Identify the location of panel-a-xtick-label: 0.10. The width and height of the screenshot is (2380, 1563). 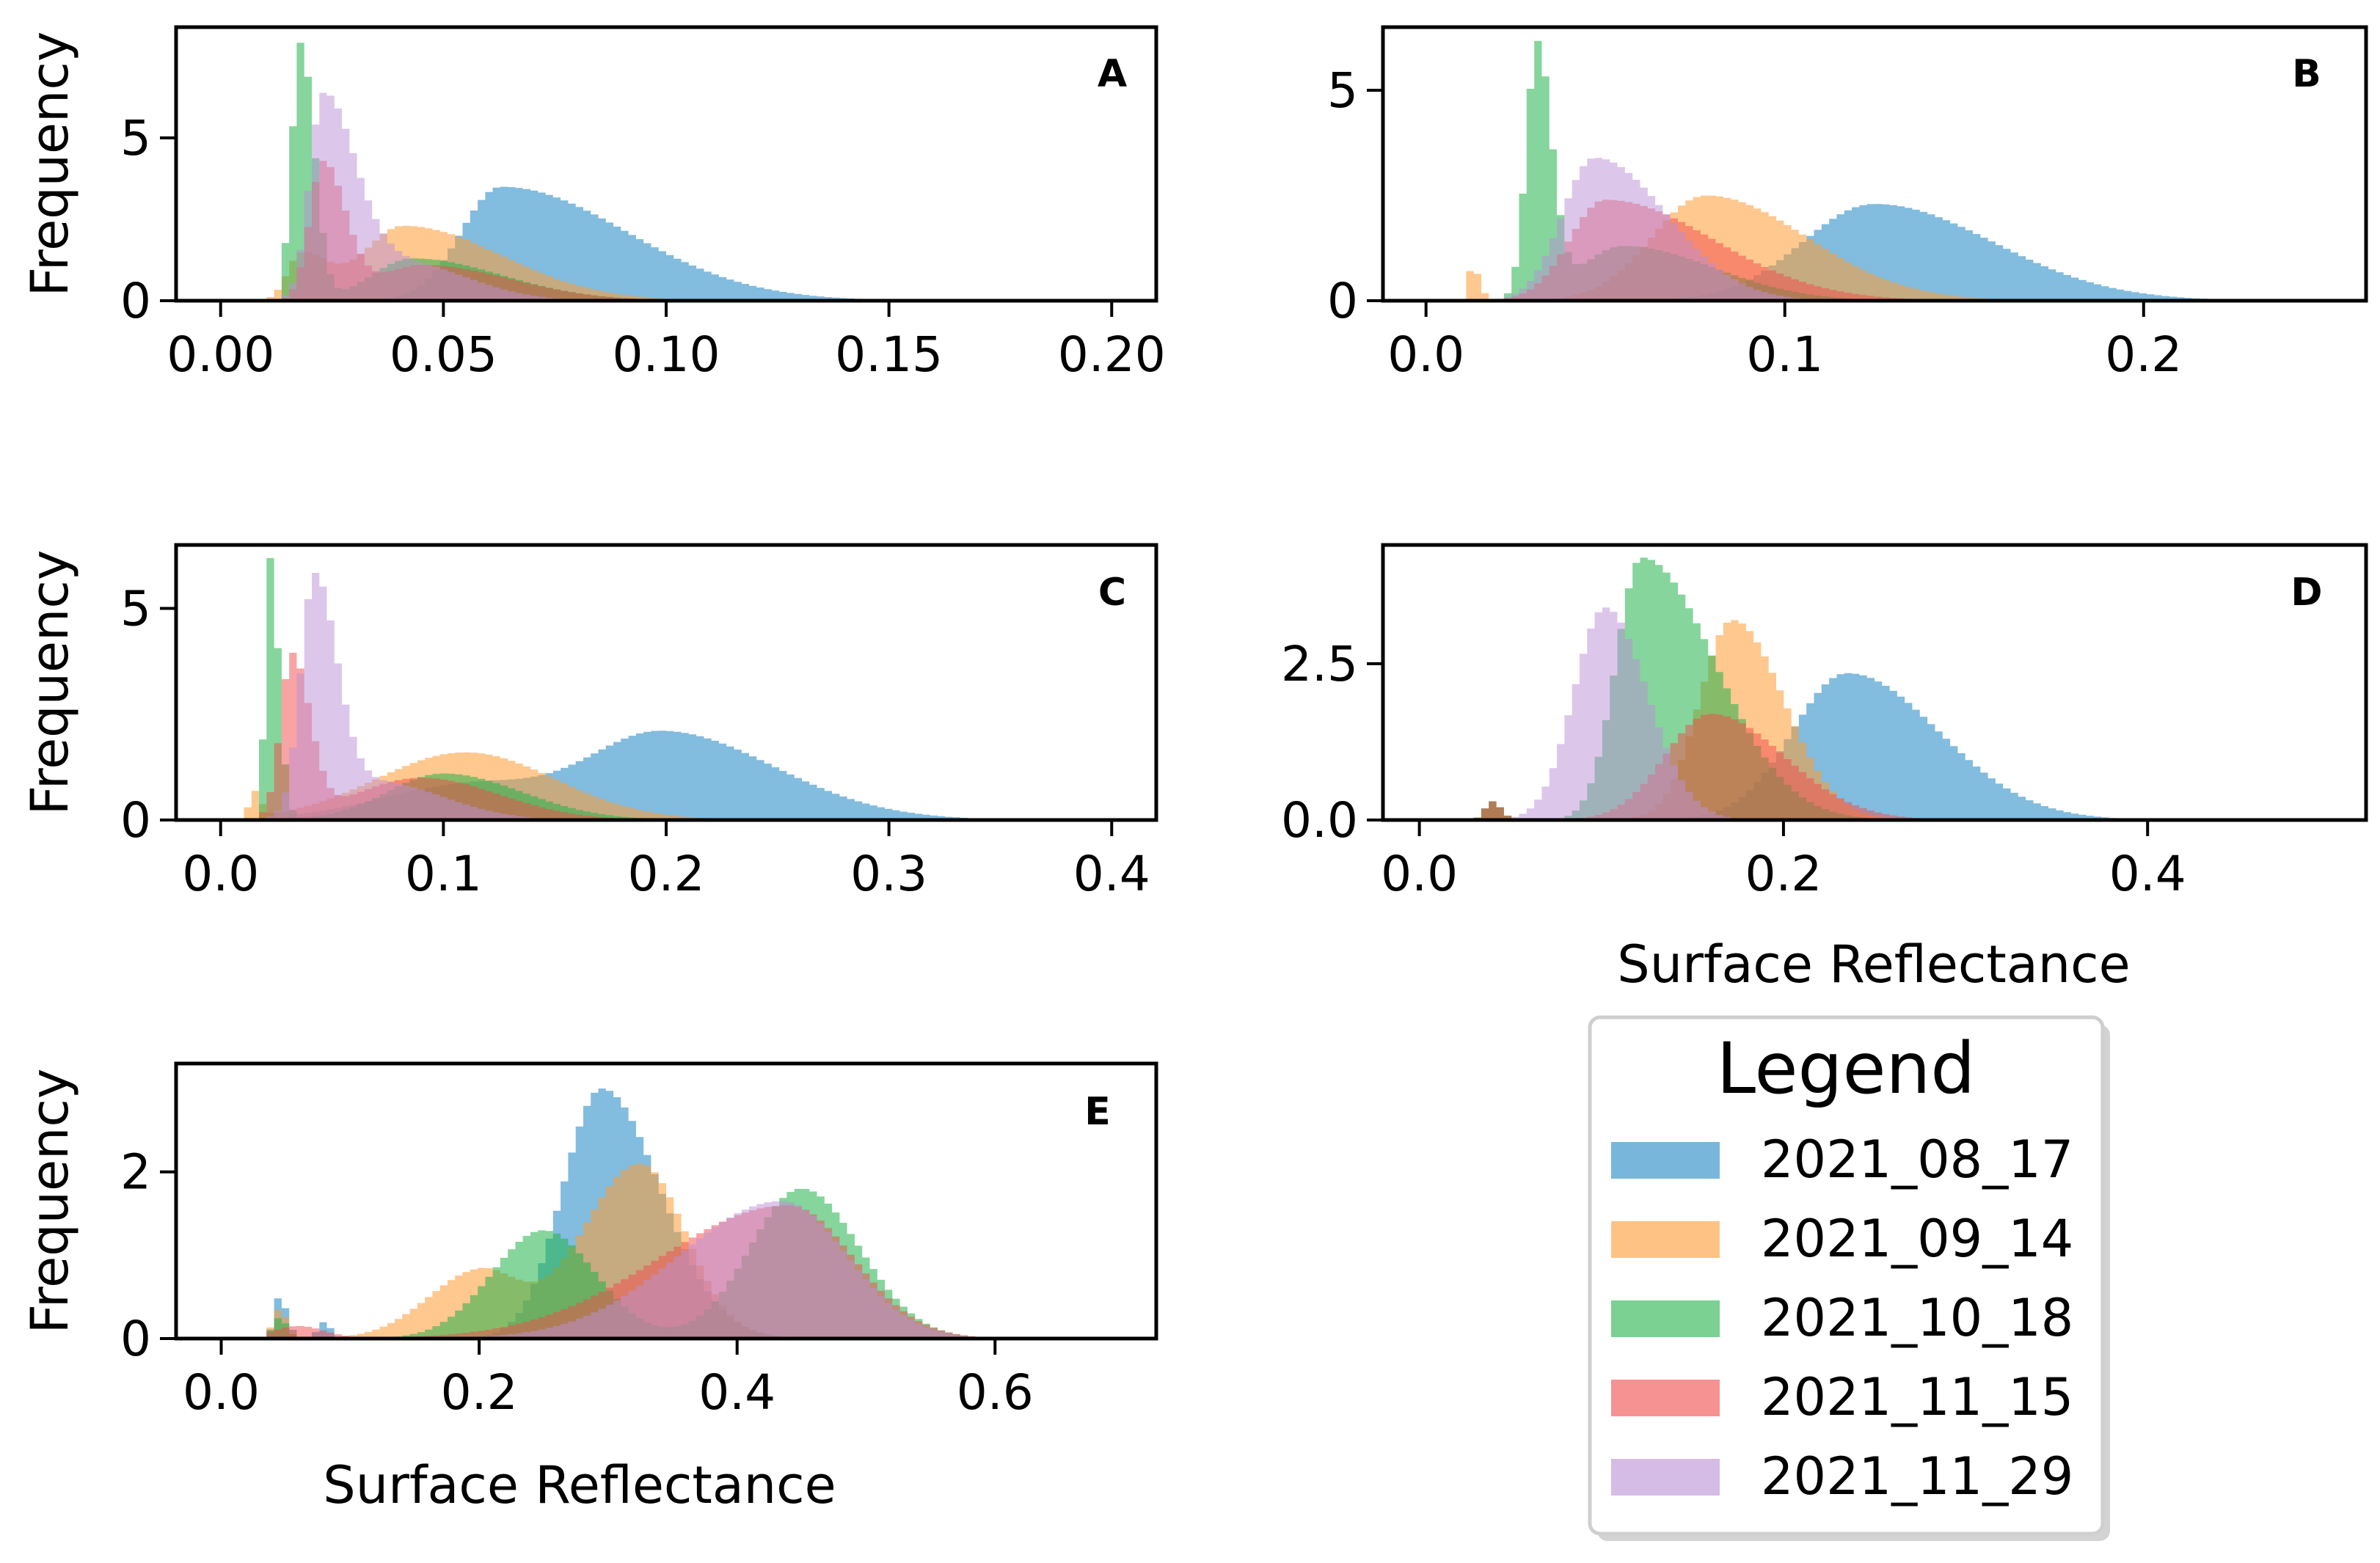
(666, 355).